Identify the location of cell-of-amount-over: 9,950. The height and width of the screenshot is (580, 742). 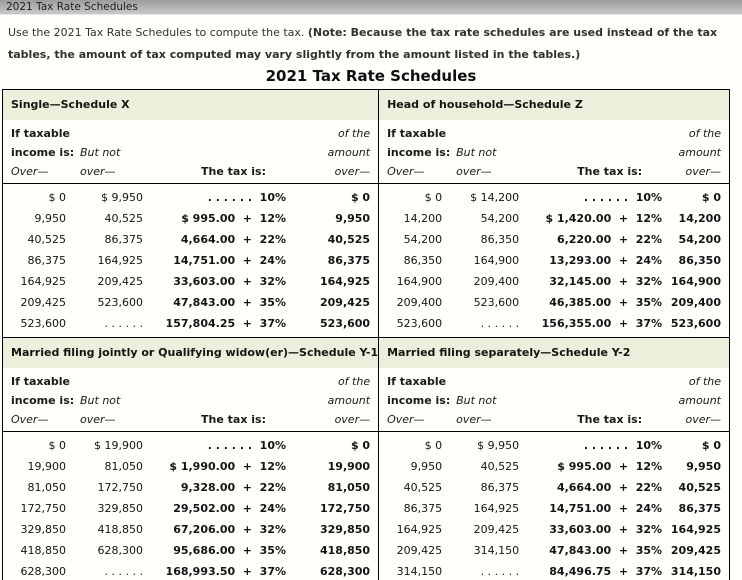
(703, 466).